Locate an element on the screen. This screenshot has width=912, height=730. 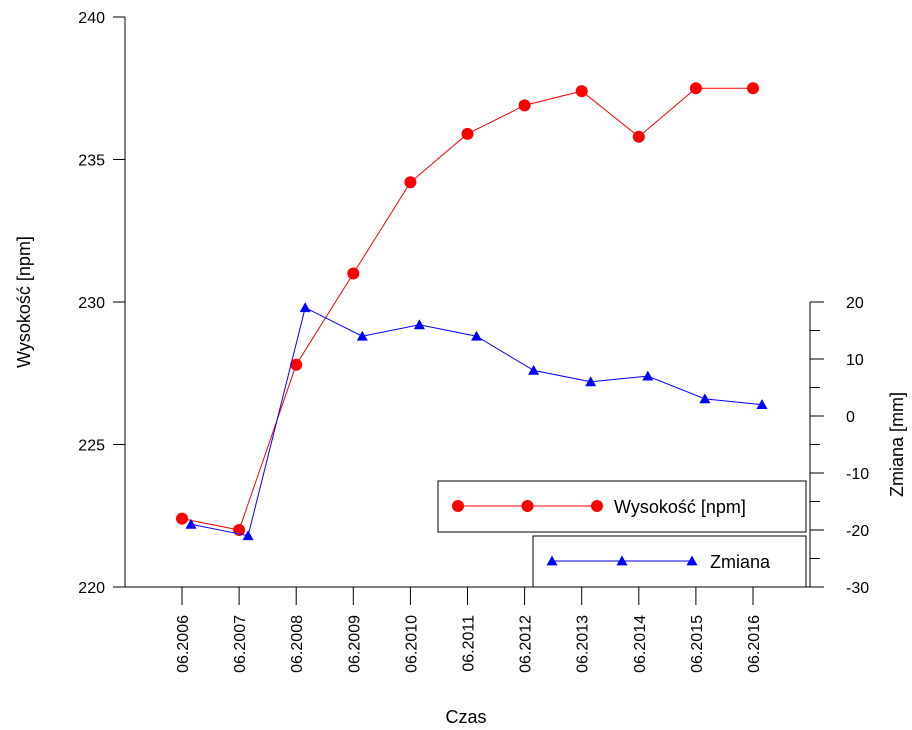
x-tick-label: 06.2013 is located at coordinates (583, 644).